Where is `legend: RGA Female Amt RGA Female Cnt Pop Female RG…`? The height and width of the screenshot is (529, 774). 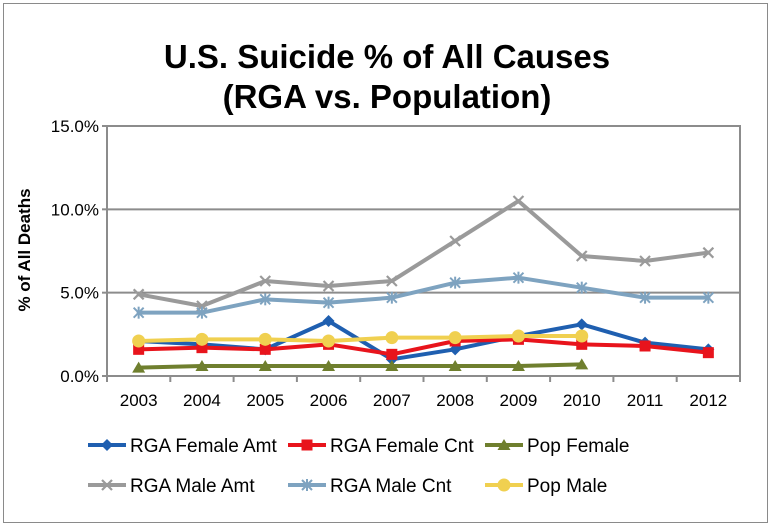 legend: RGA Female Amt RGA Female Cnt Pop Female RG… is located at coordinates (358, 466).